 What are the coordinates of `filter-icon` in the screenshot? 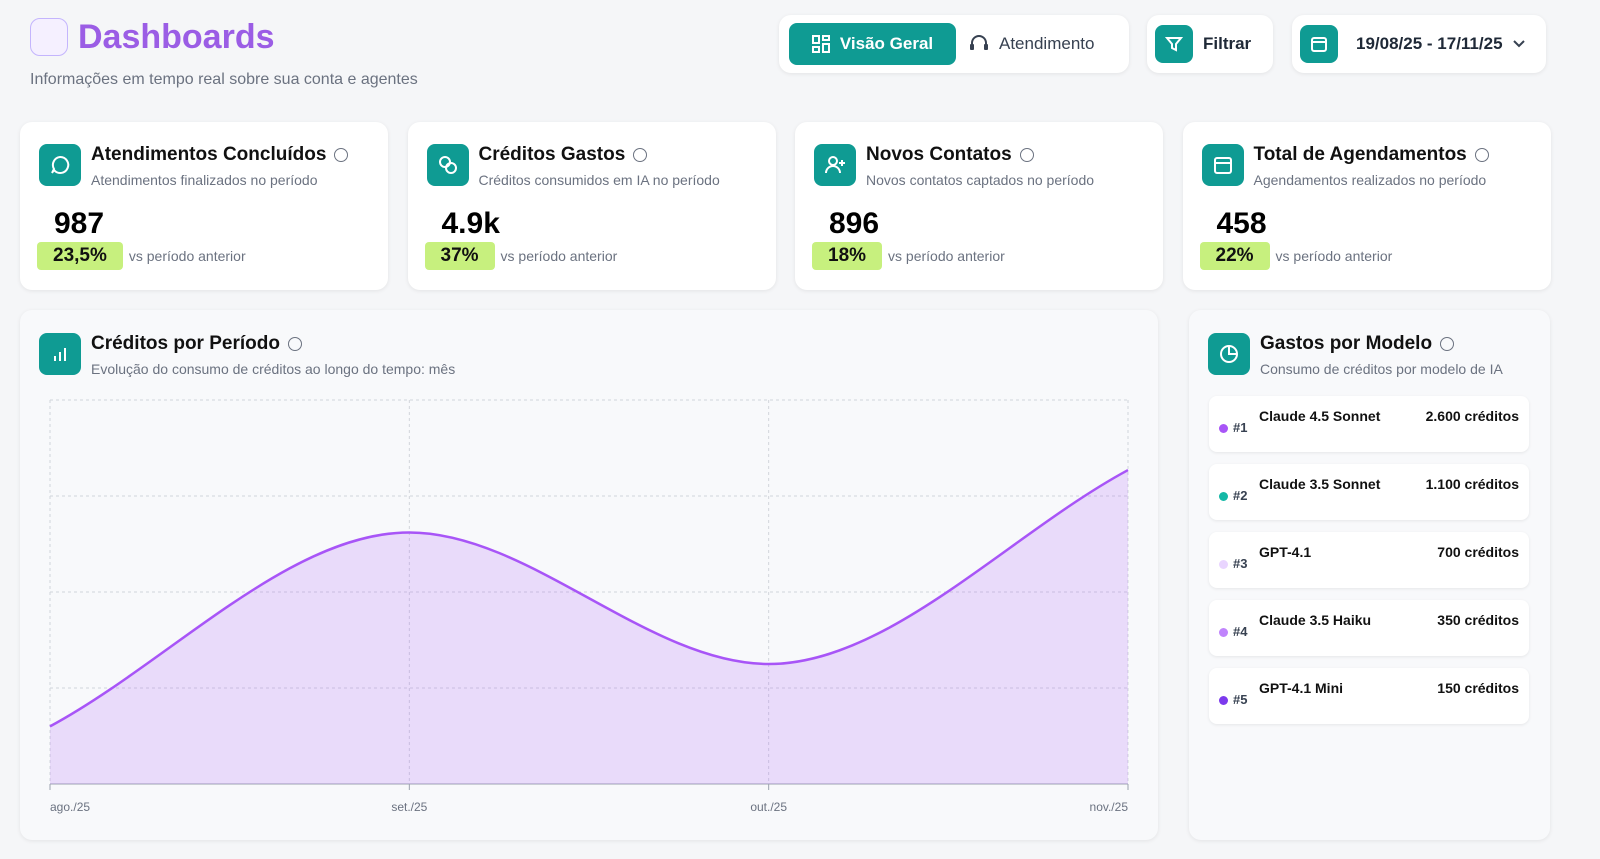 It's located at (1174, 44).